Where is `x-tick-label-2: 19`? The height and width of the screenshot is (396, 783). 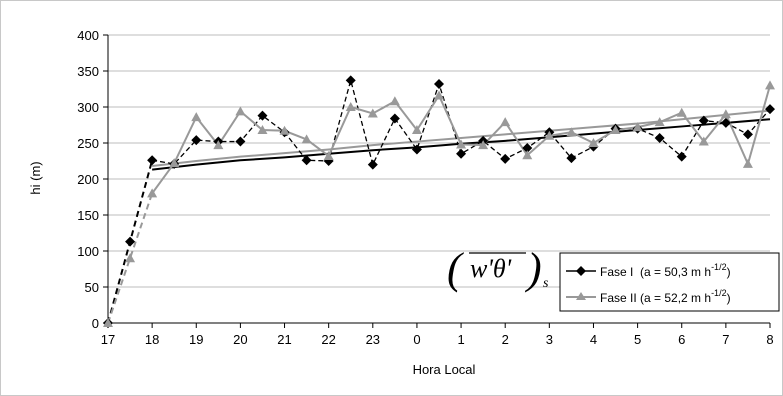 x-tick-label-2: 19 is located at coordinates (196, 339).